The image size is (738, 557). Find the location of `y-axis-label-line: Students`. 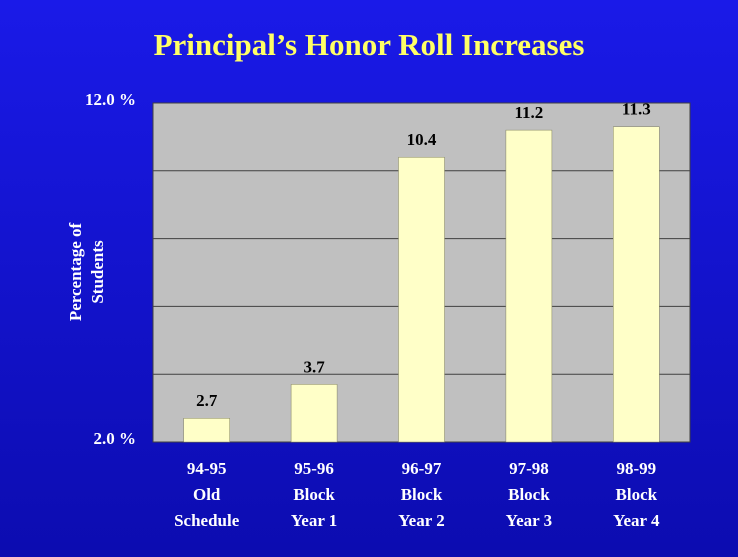

y-axis-label-line: Students is located at coordinates (97, 272).